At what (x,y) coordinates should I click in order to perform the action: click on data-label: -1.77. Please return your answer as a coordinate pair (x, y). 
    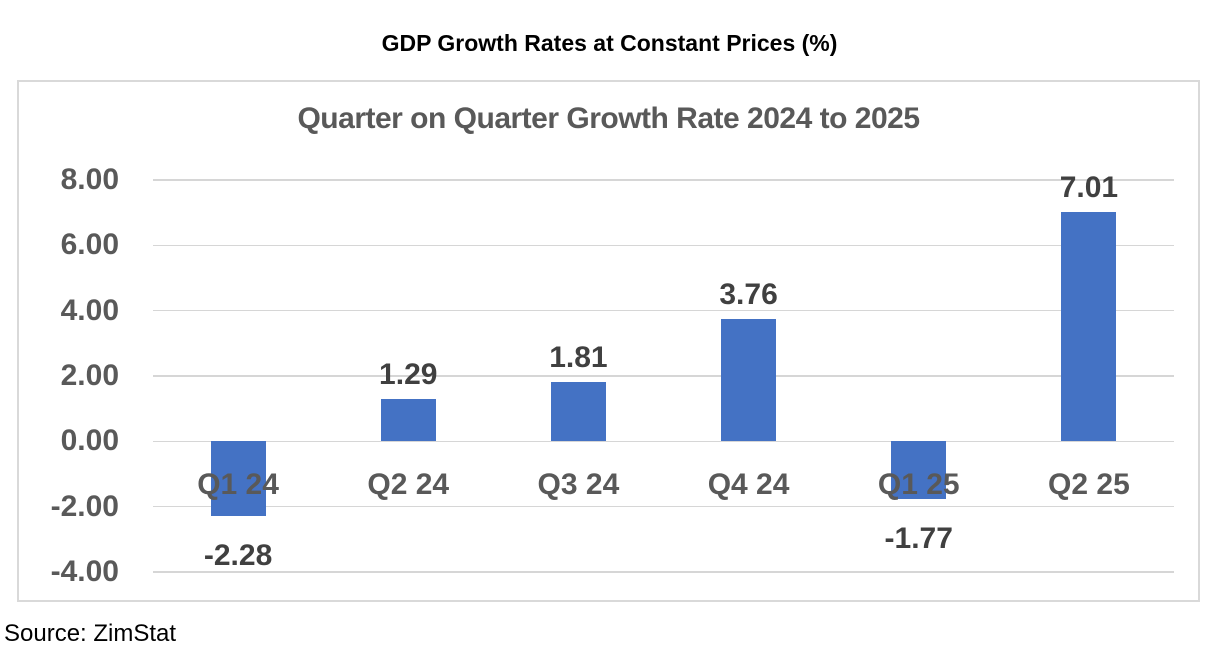
    Looking at the image, I should click on (918, 539).